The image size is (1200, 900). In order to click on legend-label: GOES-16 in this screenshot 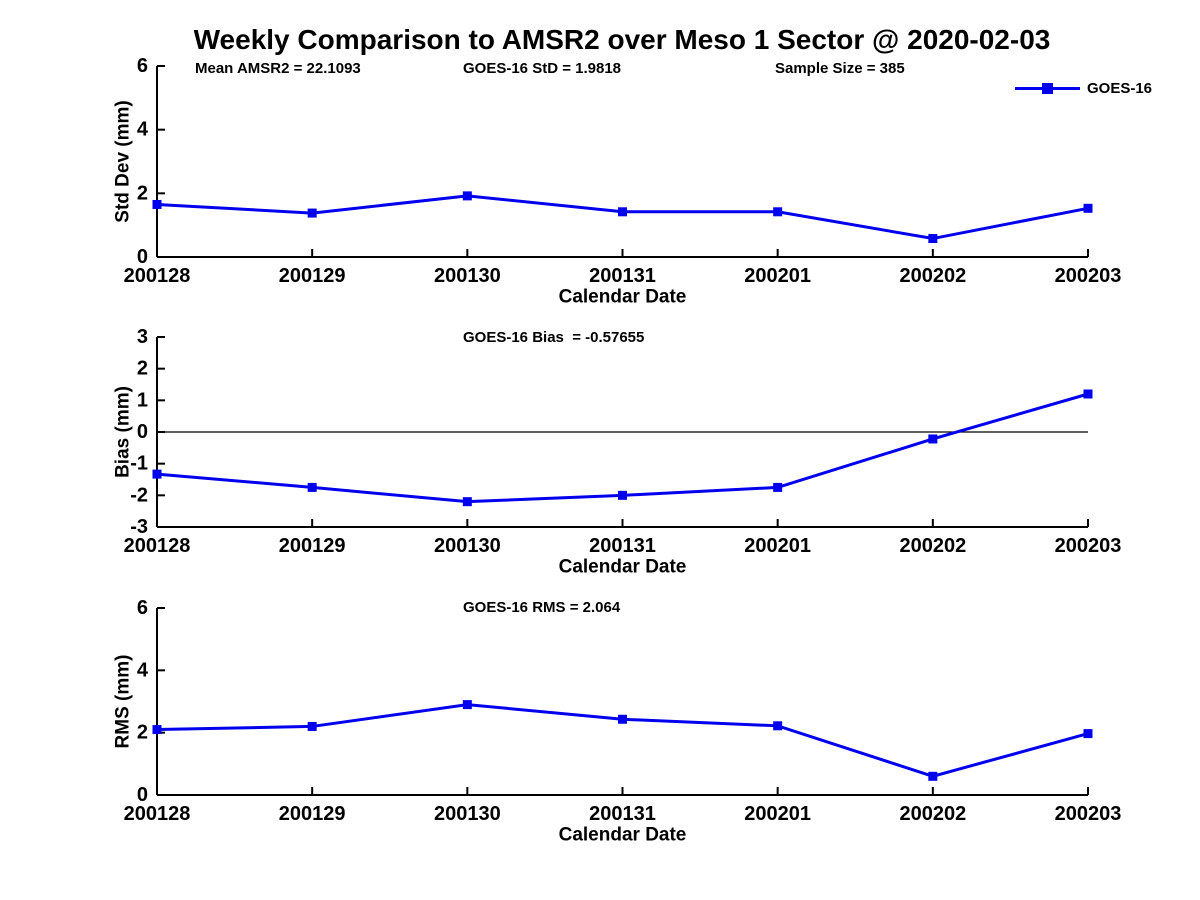, I will do `click(1119, 88)`.